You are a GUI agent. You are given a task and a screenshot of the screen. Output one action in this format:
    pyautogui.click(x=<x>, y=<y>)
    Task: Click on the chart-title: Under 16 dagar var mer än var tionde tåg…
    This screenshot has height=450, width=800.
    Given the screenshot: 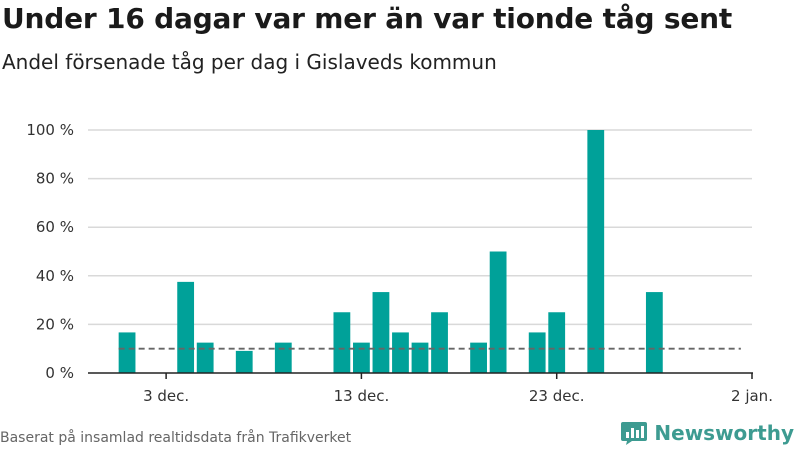 What is the action you would take?
    pyautogui.click(x=367, y=18)
    